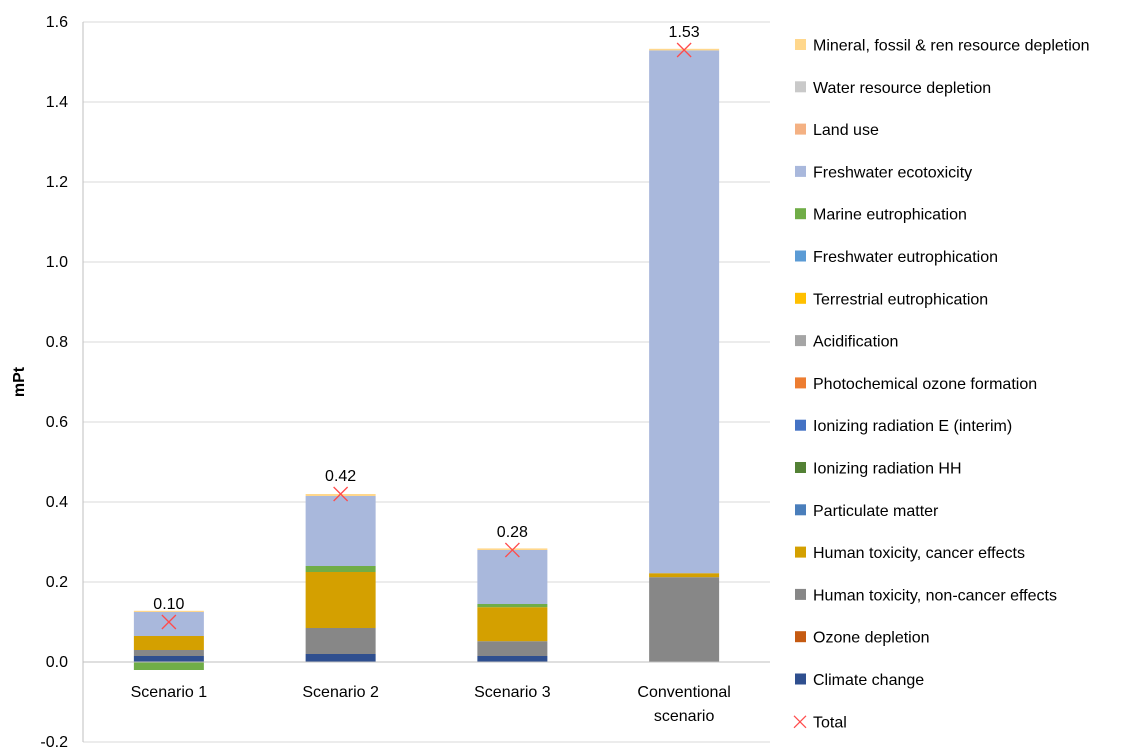 The image size is (1146, 749). I want to click on y-tick-label: 1.6, so click(57, 22).